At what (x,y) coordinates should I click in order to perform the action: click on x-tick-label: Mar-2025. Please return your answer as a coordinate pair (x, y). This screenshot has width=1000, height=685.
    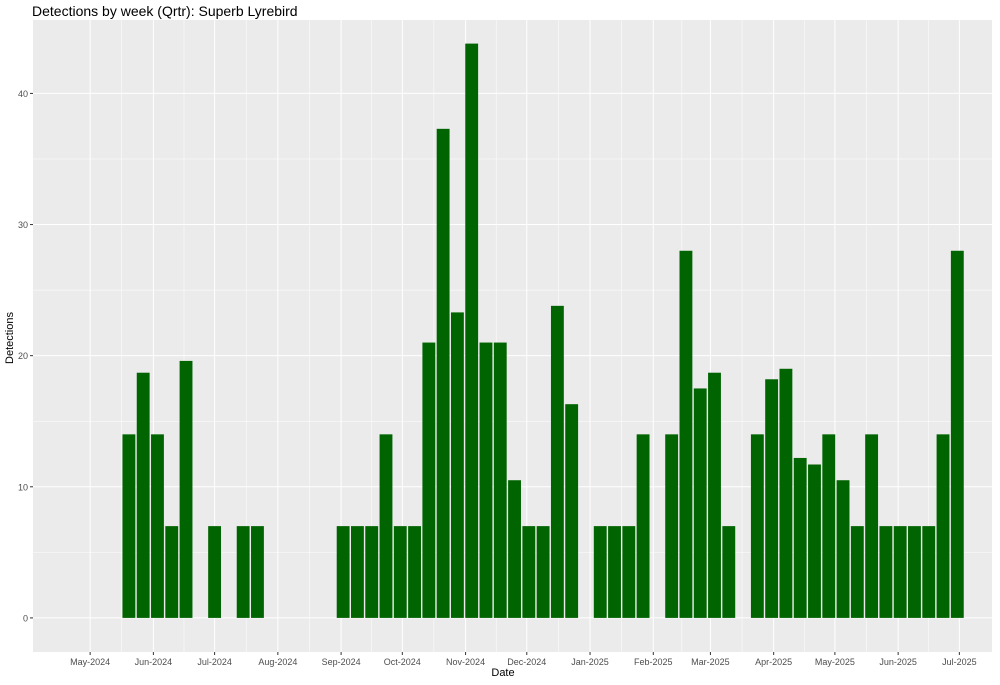
    Looking at the image, I should click on (710, 662).